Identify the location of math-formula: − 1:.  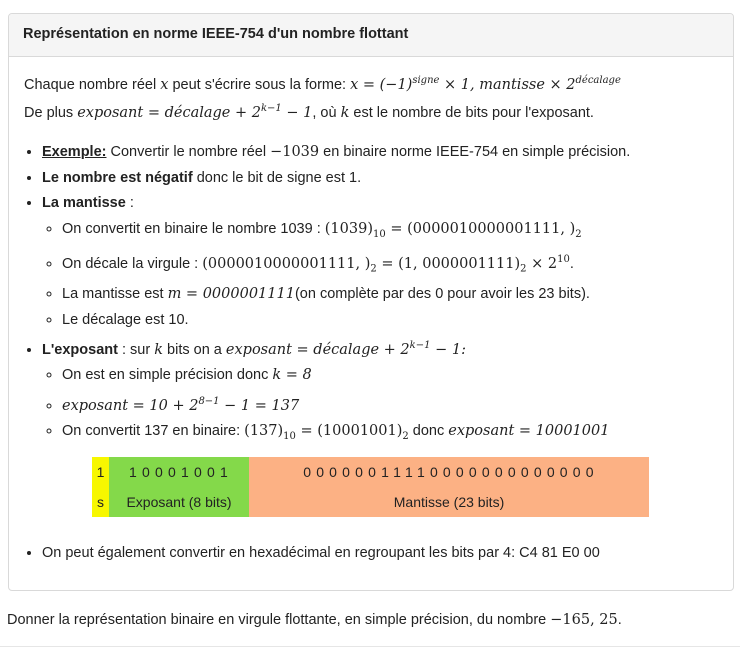
(448, 349).